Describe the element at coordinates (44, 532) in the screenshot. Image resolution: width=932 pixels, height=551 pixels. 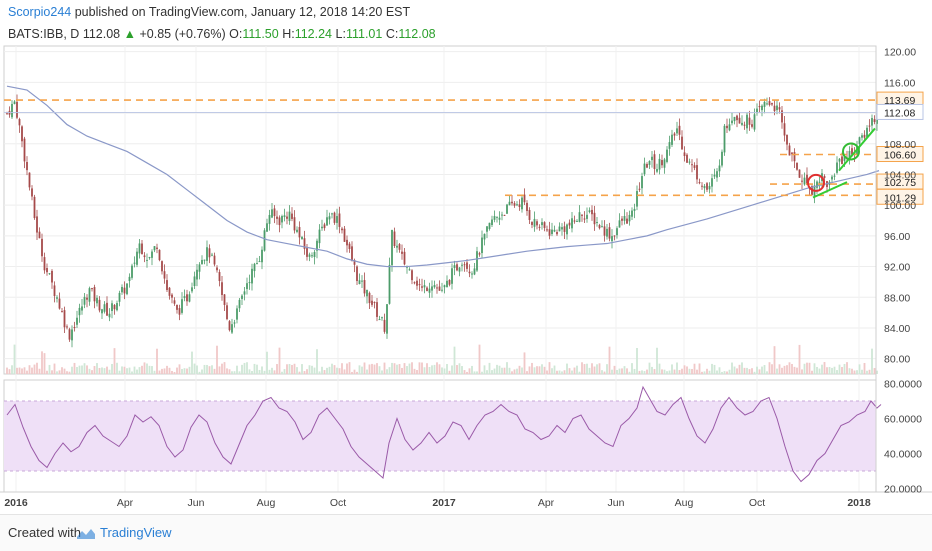
I see `created-with-label: Created with` at that location.